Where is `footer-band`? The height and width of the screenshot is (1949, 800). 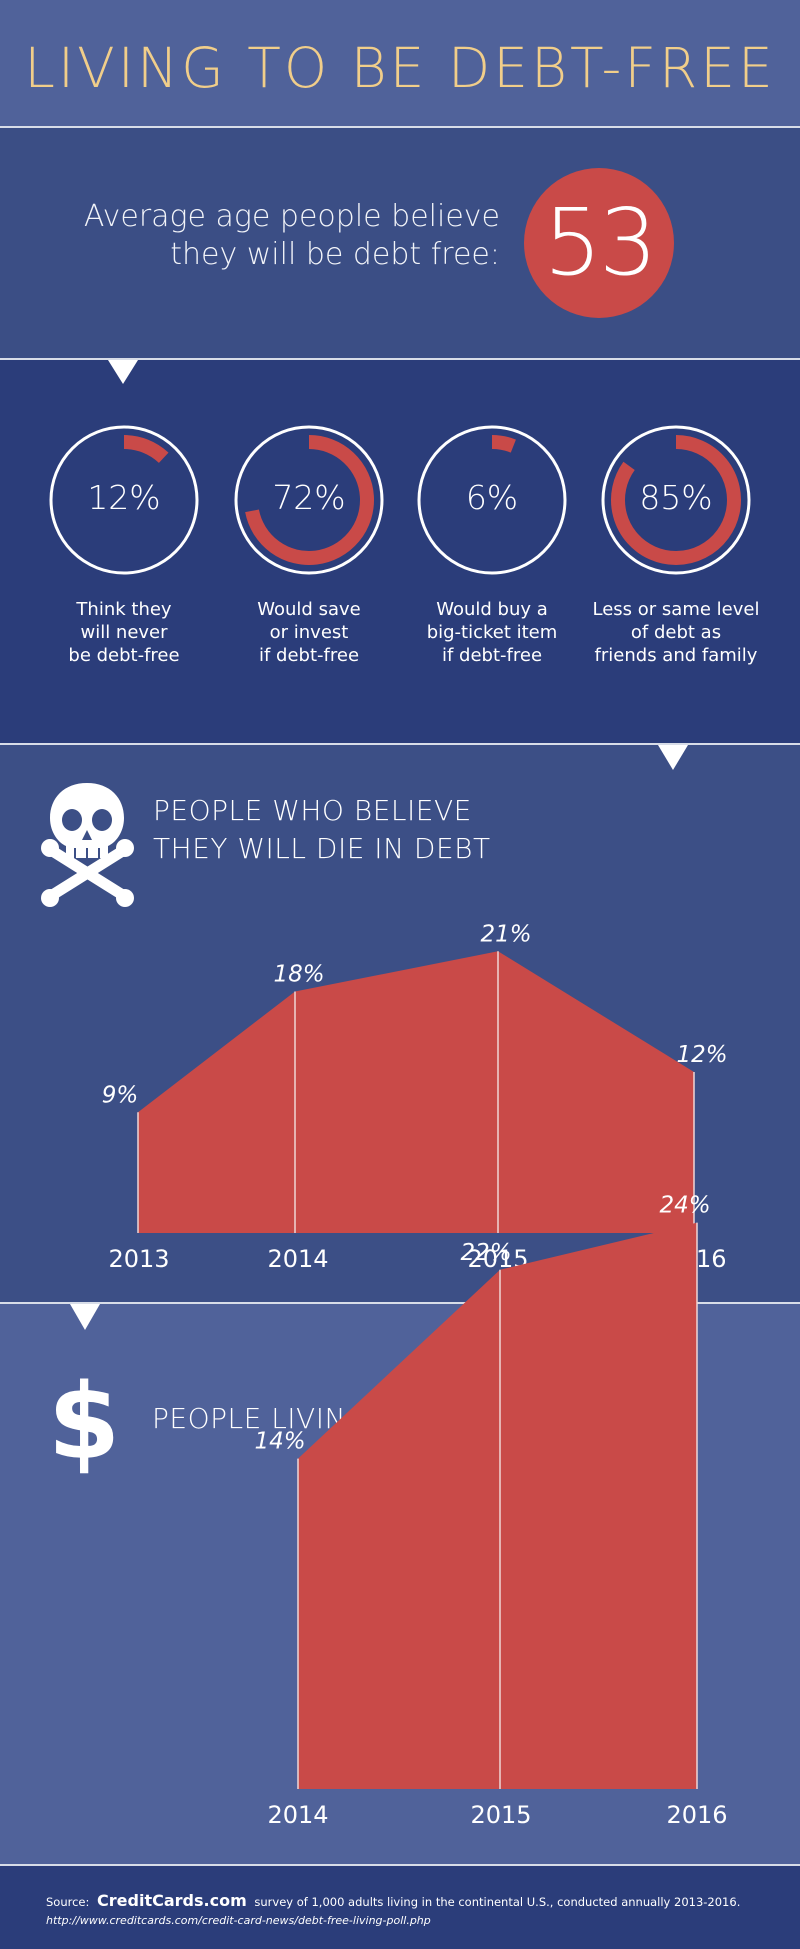 footer-band is located at coordinates (400, 1907).